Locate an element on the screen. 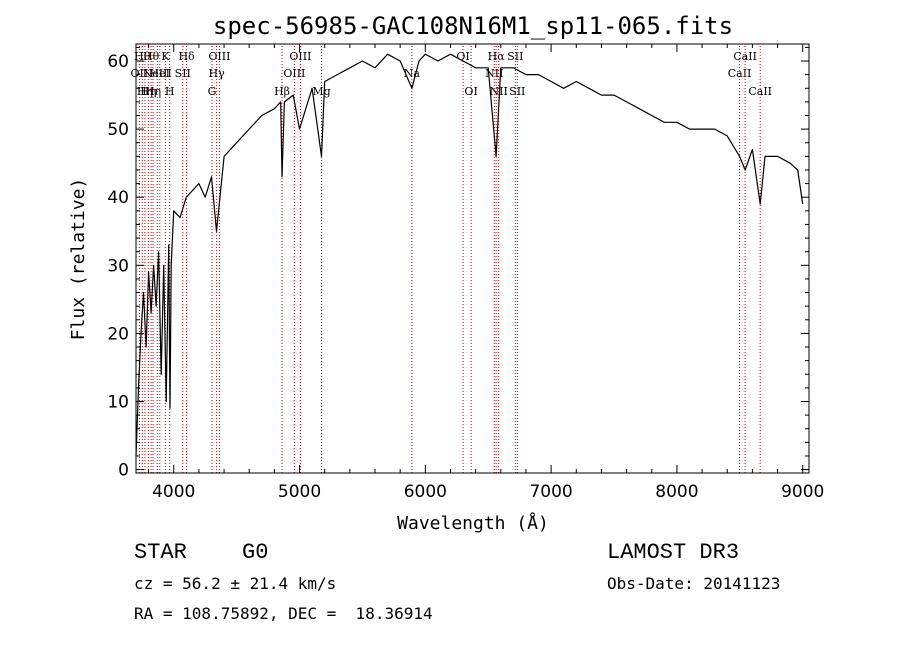 Image resolution: width=900 pixels, height=649 pixels. x-tick-label: 6000 is located at coordinates (425, 492).